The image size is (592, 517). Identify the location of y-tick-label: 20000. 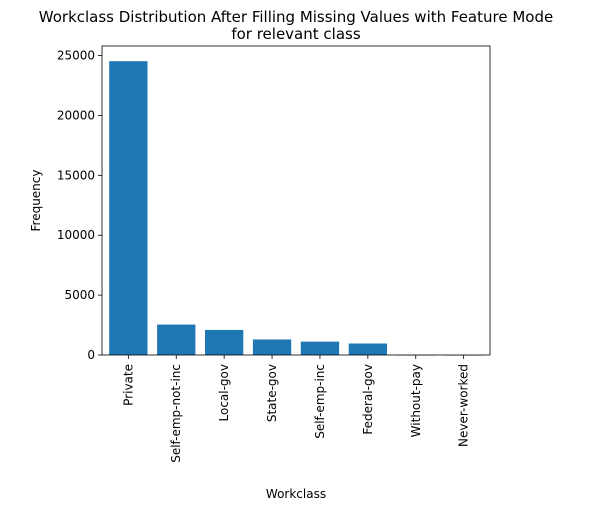
(76, 115).